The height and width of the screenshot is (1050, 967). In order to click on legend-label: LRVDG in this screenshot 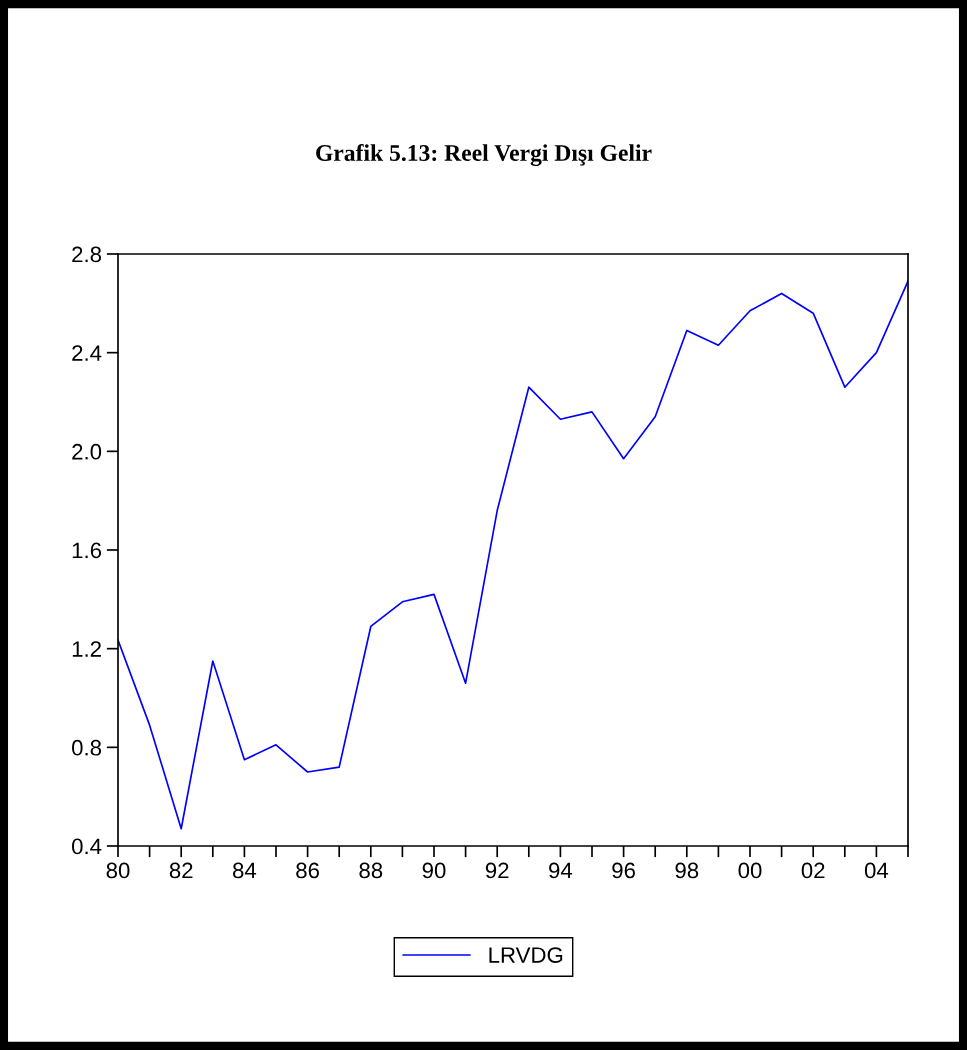, I will do `click(526, 955)`.